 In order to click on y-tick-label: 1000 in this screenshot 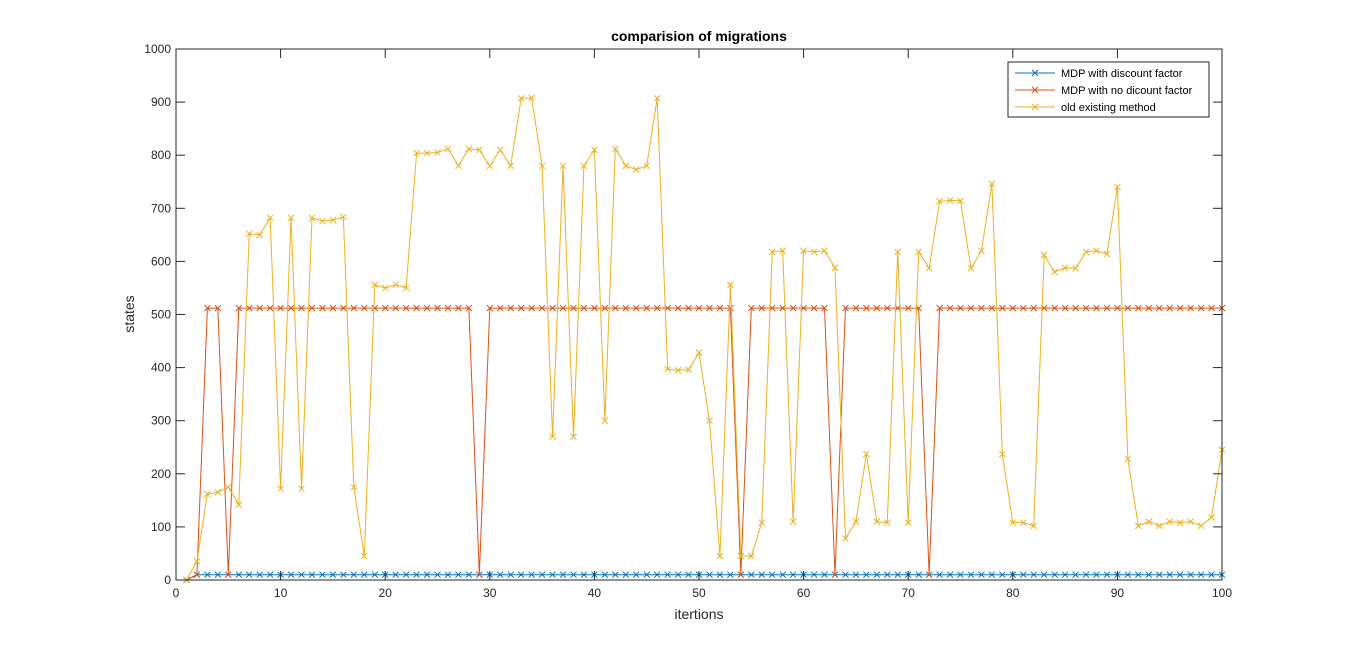, I will do `click(157, 49)`.